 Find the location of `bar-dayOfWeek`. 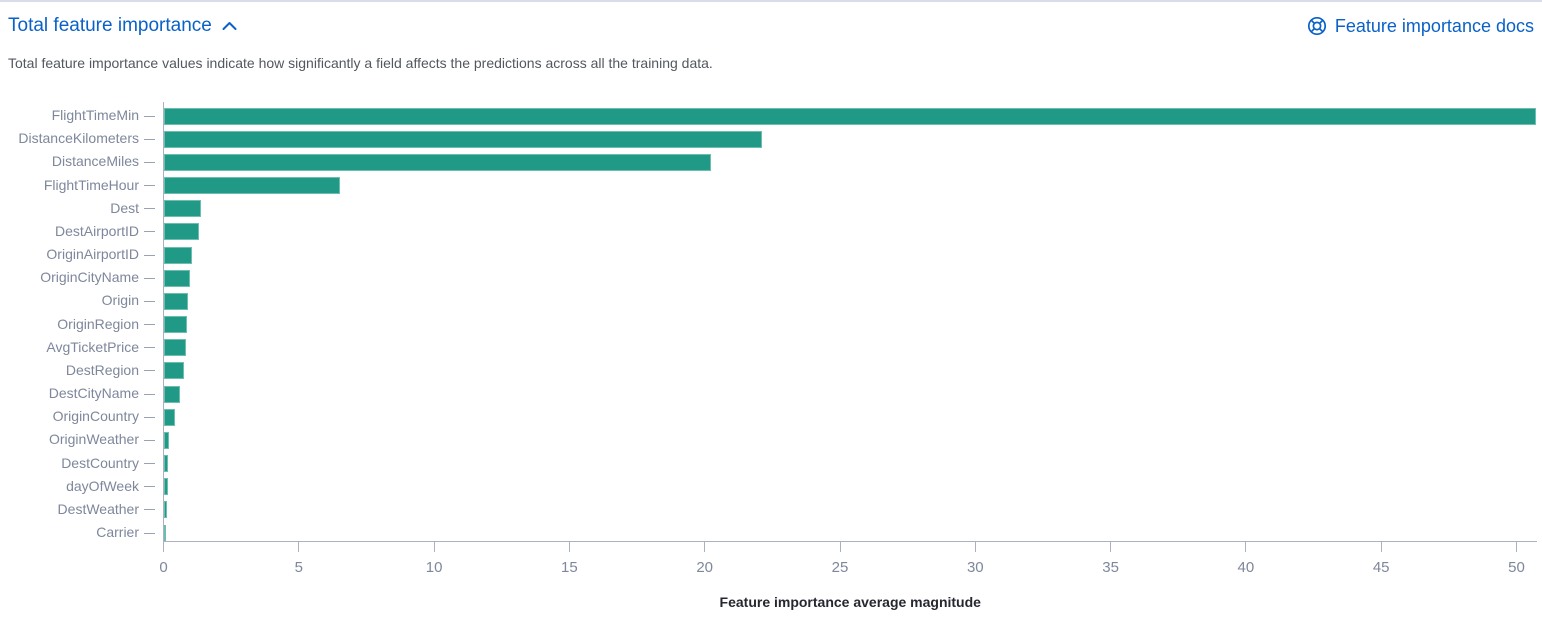

bar-dayOfWeek is located at coordinates (166, 487).